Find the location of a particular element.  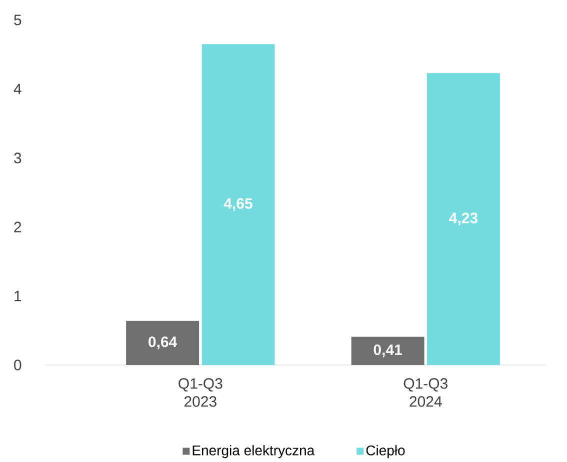

data-label: 0,41 is located at coordinates (388, 351).